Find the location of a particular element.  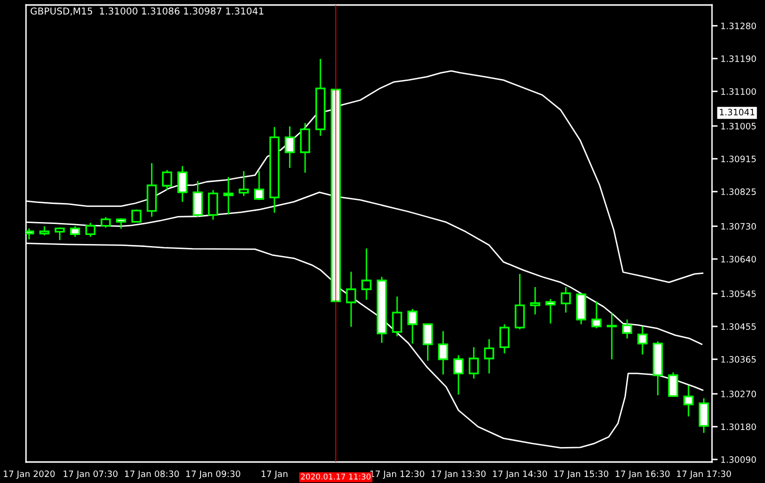

y-tick-label: 1.31190 is located at coordinates (738, 58).